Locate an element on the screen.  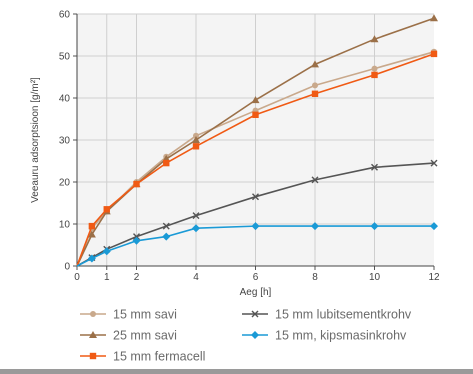
legend-item: 15 mm fermacell is located at coordinates (142, 357).